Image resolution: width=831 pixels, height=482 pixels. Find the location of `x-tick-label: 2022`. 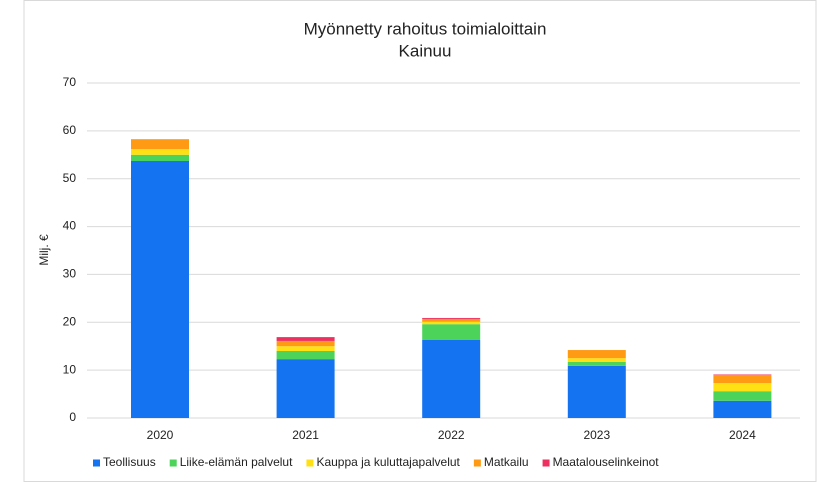

x-tick-label: 2022 is located at coordinates (451, 435).